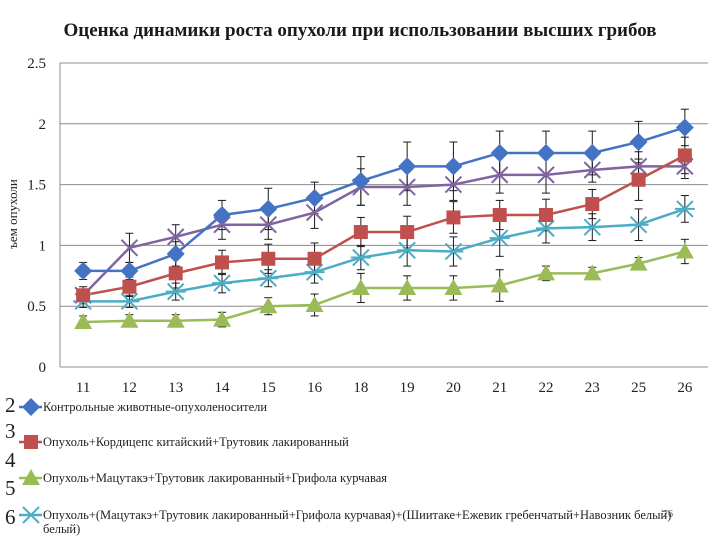 The width and height of the screenshot is (720, 540). What do you see at coordinates (360, 388) in the screenshot?
I see `x-tick-label: 18` at bounding box center [360, 388].